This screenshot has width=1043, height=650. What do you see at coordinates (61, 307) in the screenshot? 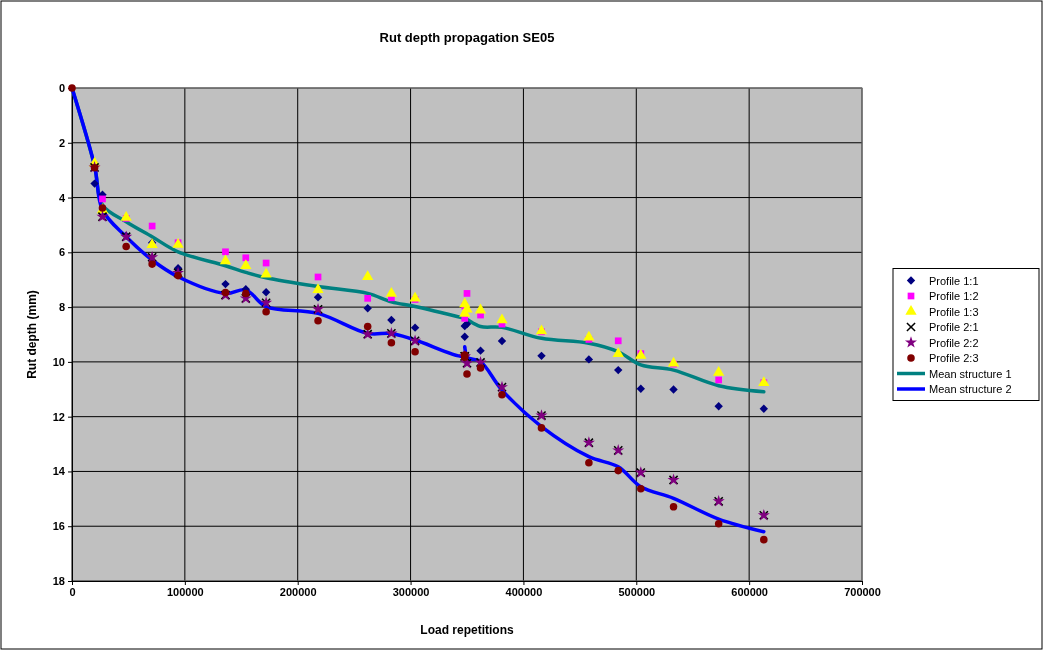
I see `y-tick-label: 8` at bounding box center [61, 307].